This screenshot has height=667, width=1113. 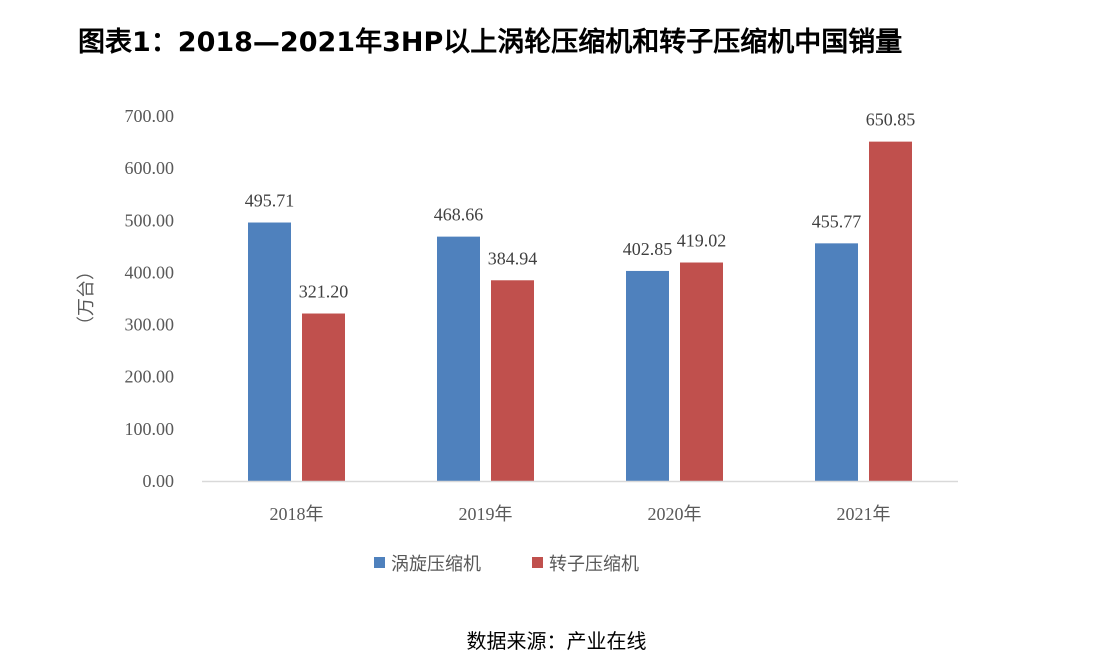 I want to click on data-label: 419.02, so click(x=702, y=241).